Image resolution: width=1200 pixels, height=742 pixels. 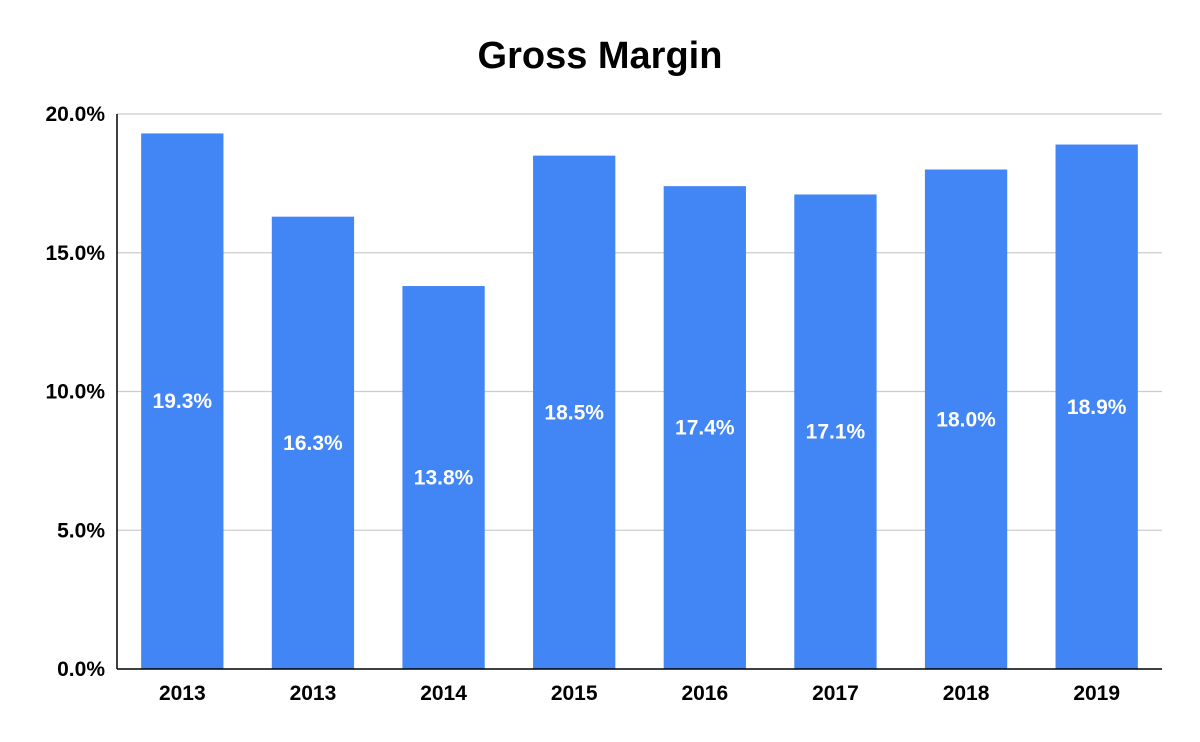 I want to click on data-label: 18.0%, so click(x=966, y=419).